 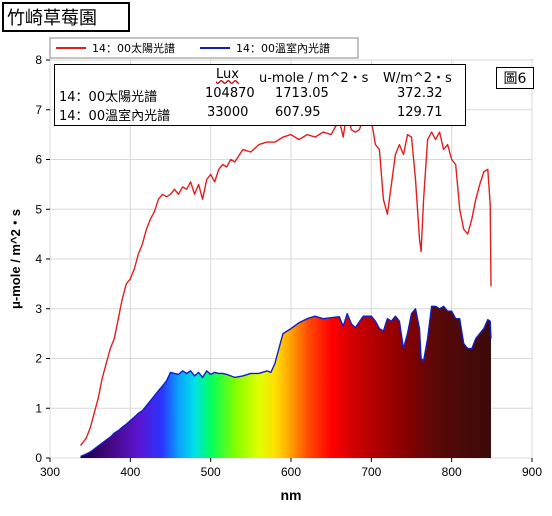 I want to click on legend-label: 14：00太陽光譜, so click(x=133, y=48).